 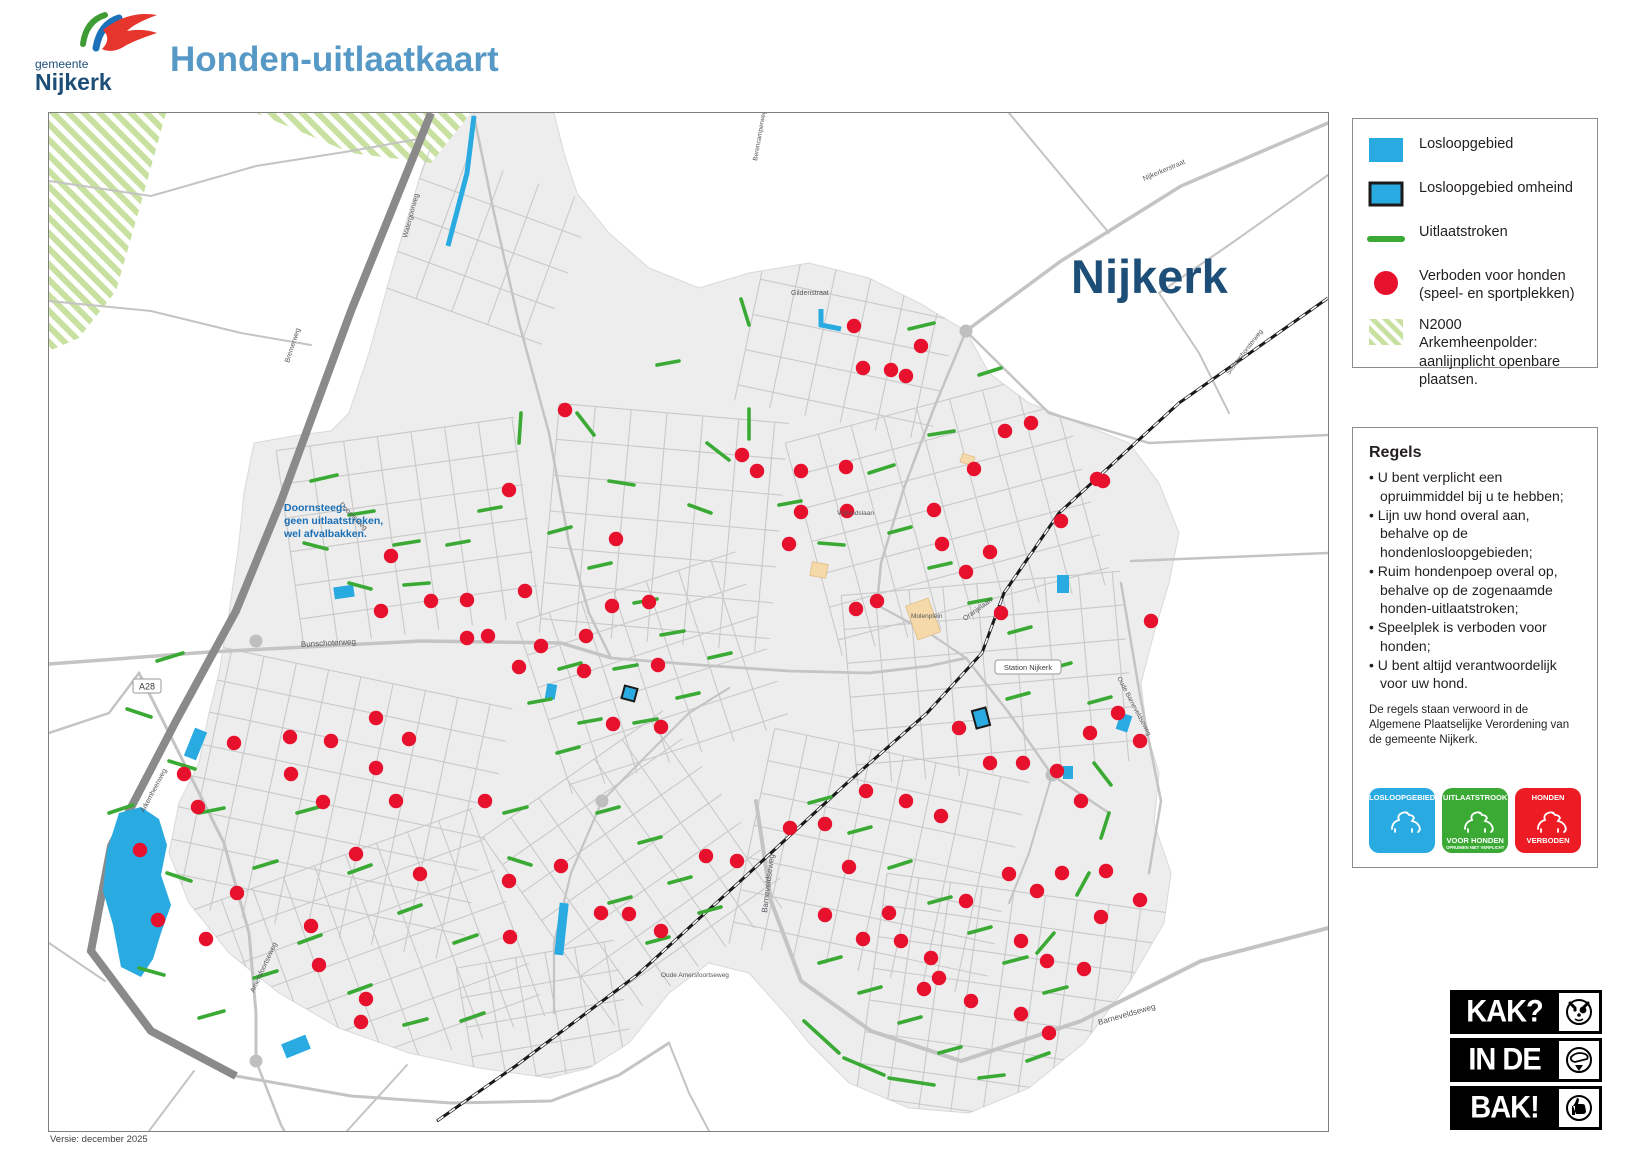 I want to click on badge-dog-icon, so click(x=1479, y=822).